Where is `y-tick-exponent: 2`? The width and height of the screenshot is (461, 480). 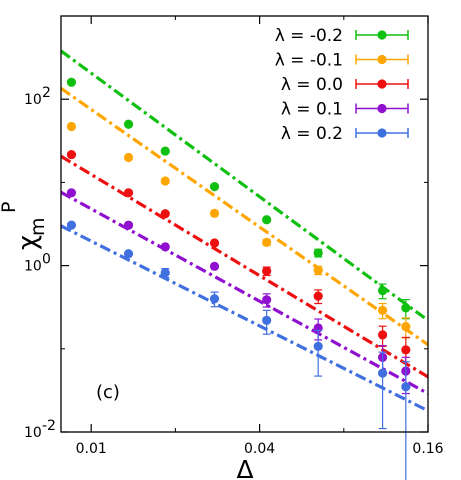 y-tick-exponent: 2 is located at coordinates (46, 93).